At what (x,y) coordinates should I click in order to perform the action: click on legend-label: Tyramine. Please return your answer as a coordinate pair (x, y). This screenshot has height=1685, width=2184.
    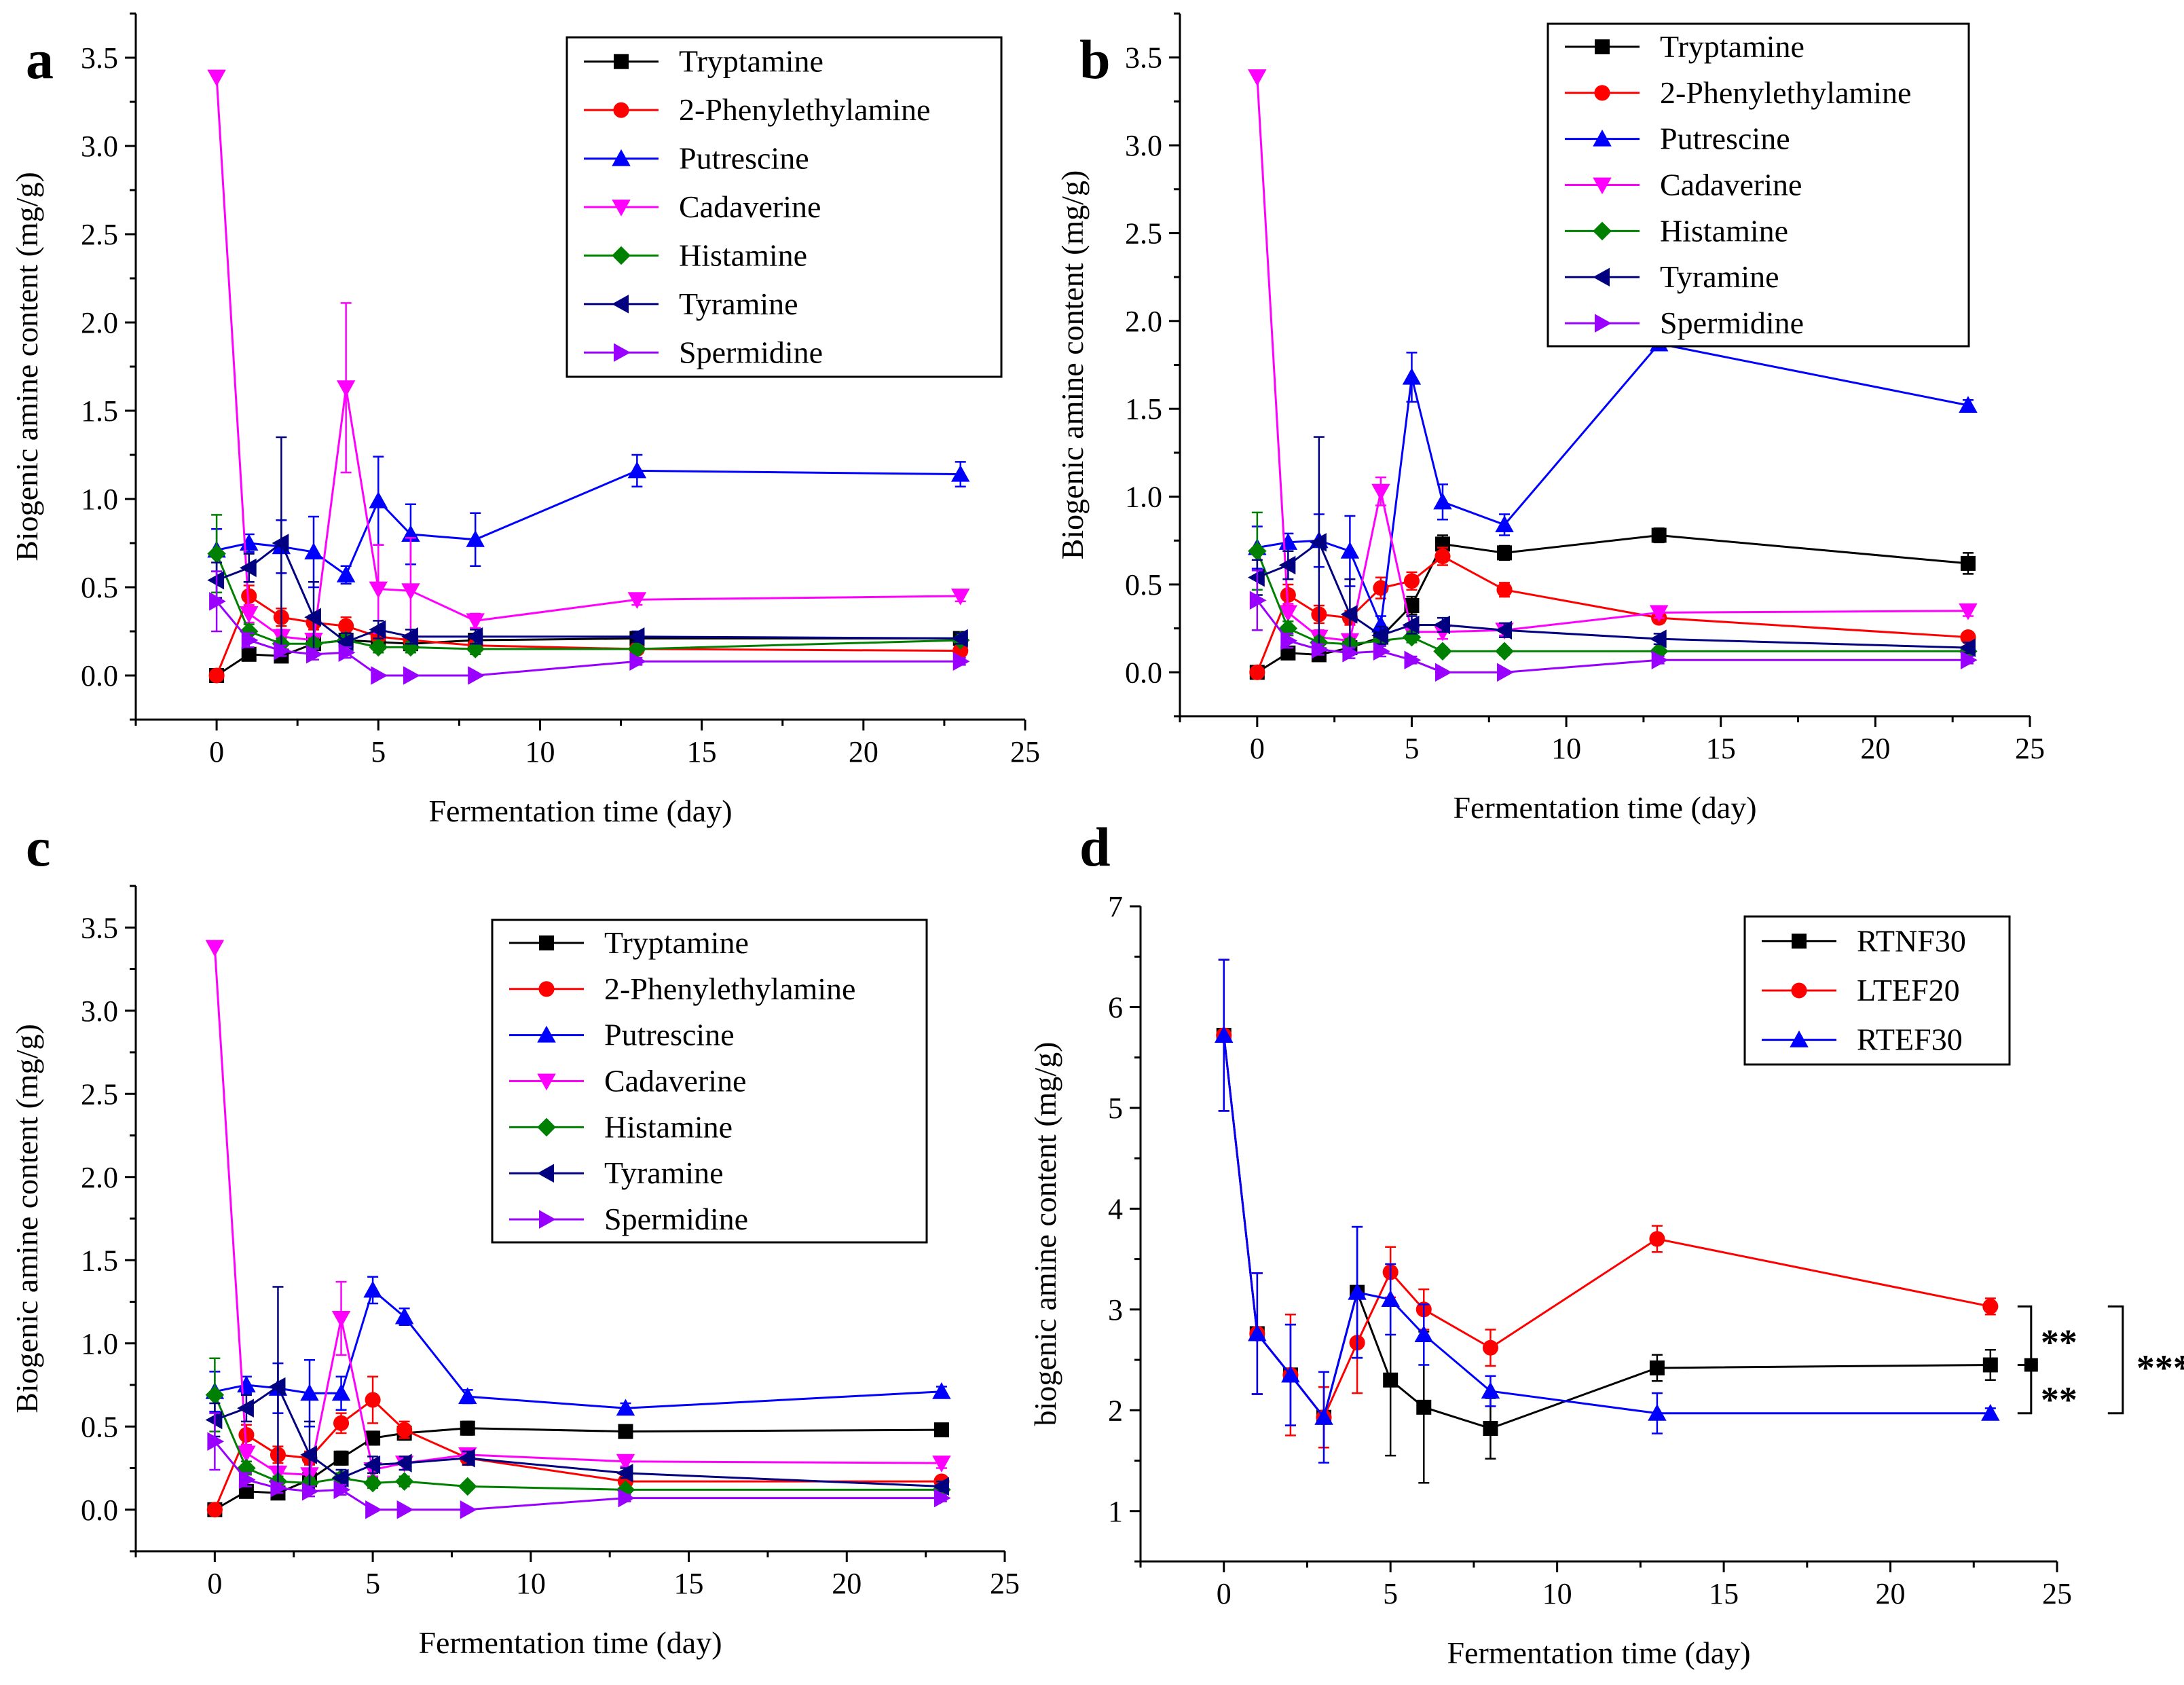
    Looking at the image, I should click on (664, 1172).